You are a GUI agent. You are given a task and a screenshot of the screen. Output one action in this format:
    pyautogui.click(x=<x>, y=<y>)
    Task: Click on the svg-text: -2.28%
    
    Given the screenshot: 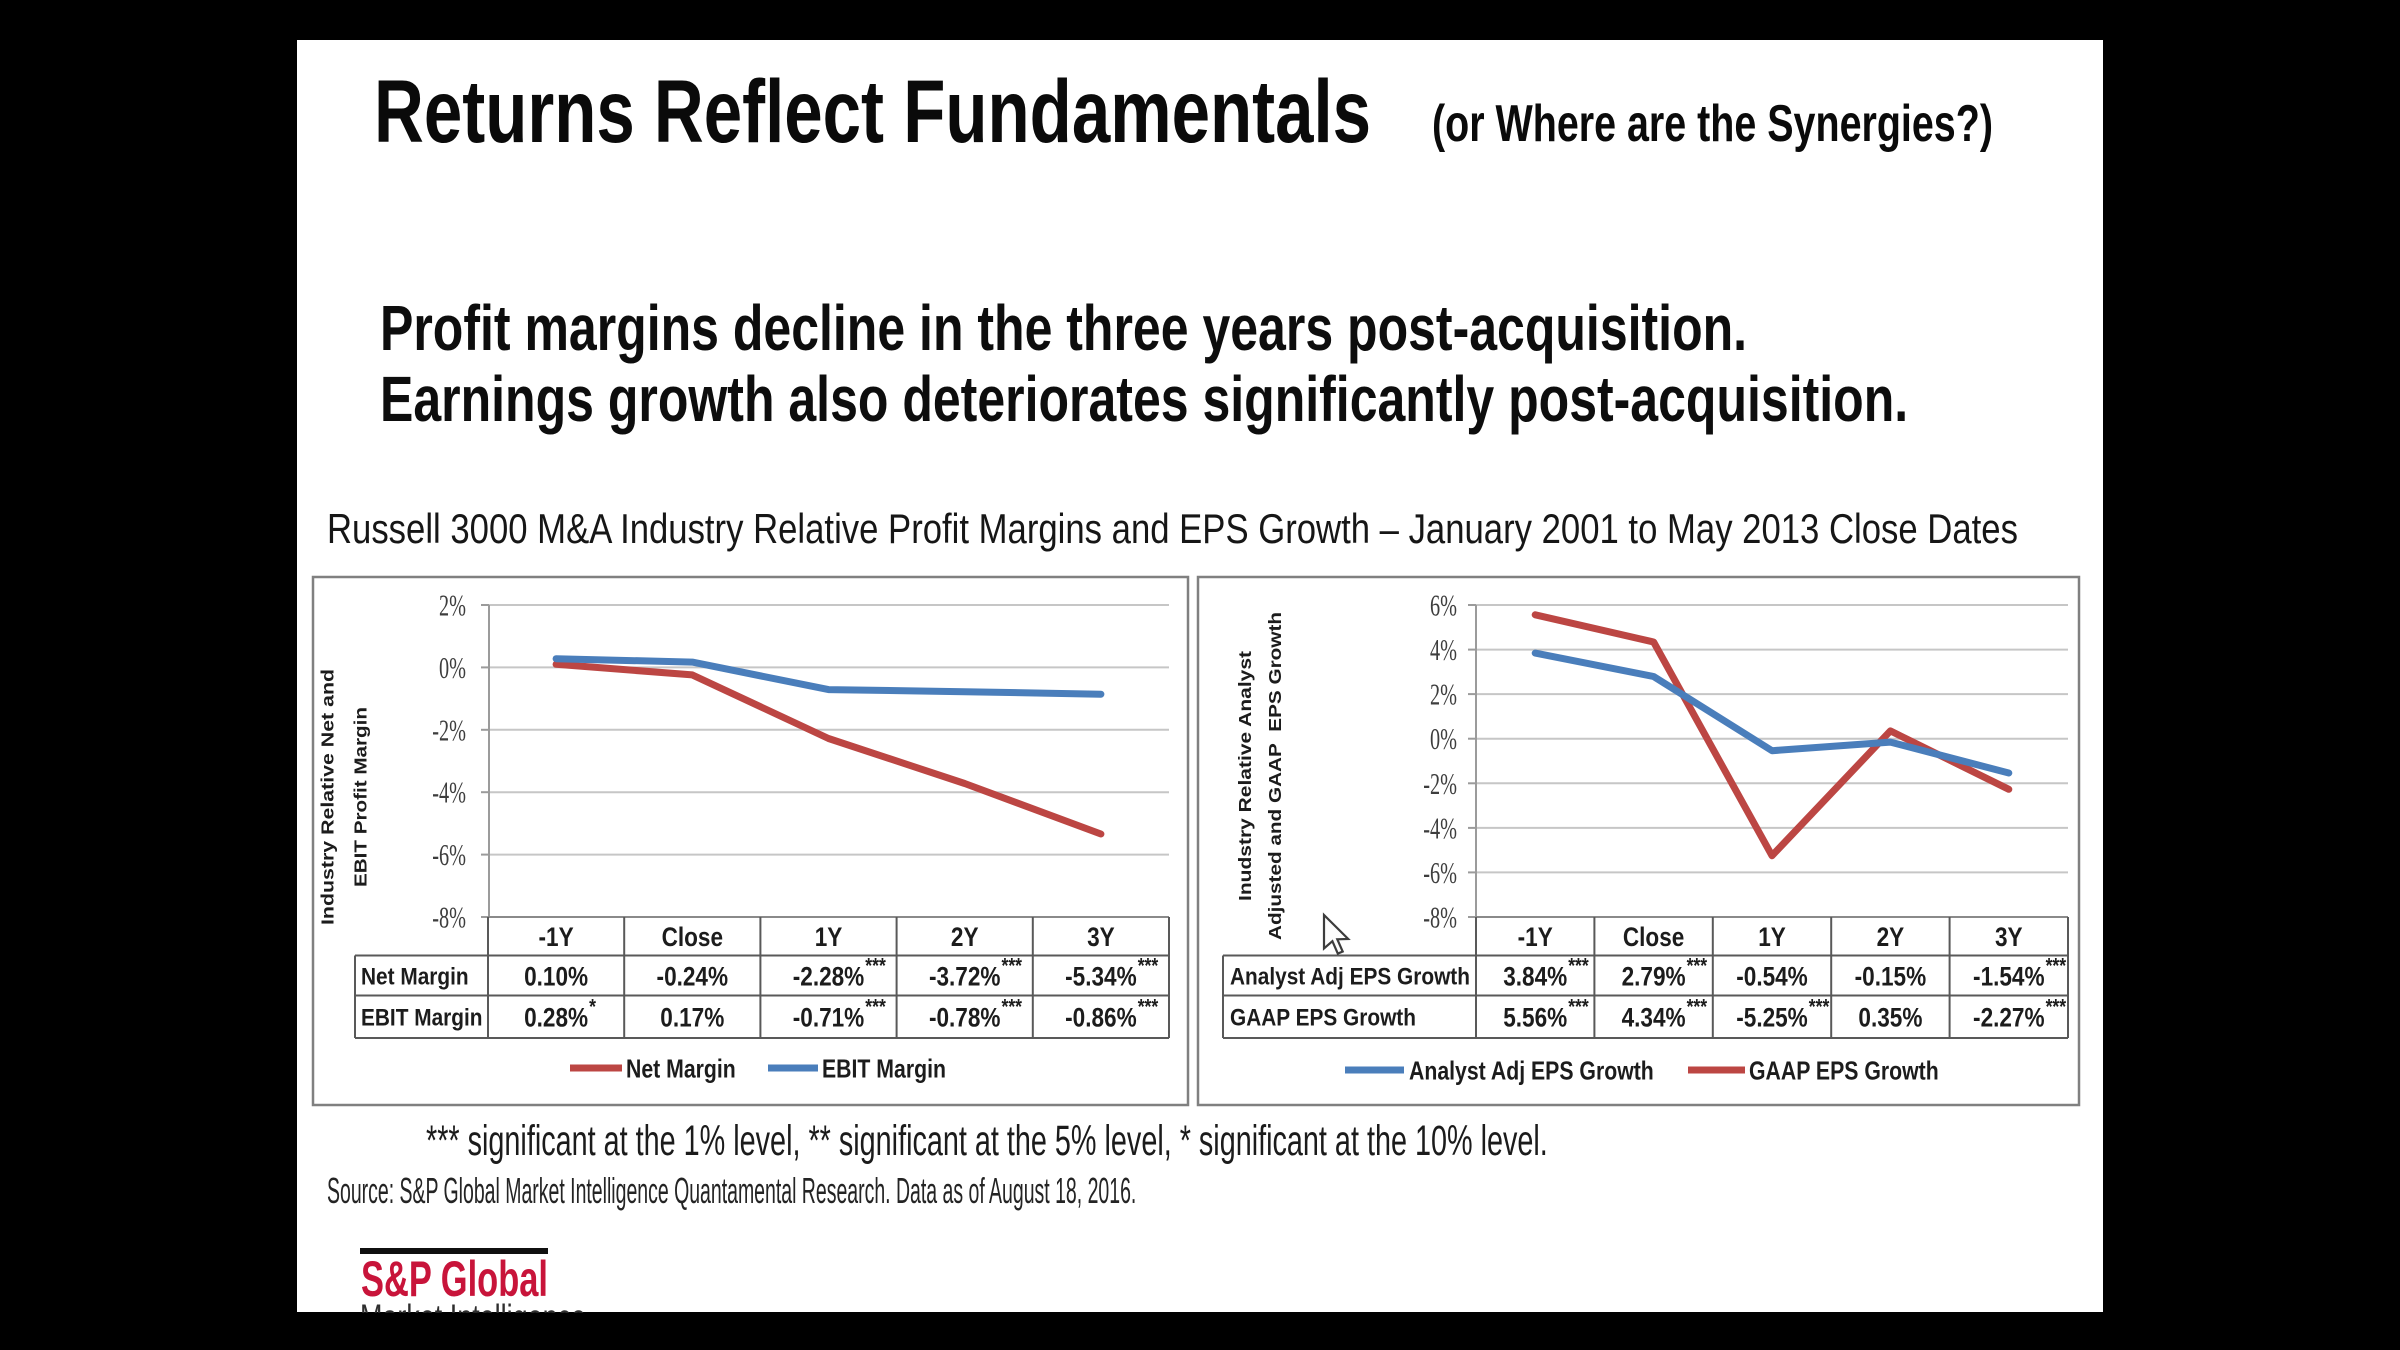 What is the action you would take?
    pyautogui.click(x=829, y=977)
    